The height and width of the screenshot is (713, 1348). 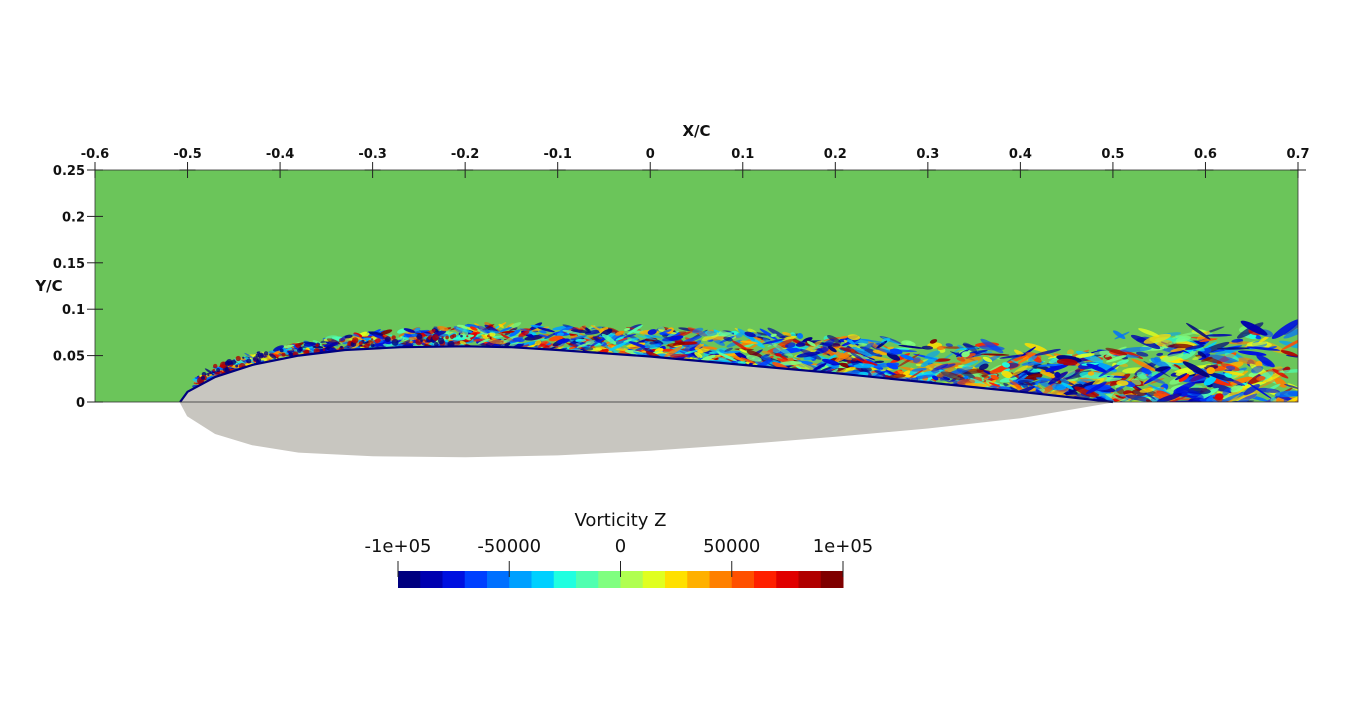 I want to click on airfoil-wall-vorticity-layer, so click(x=646, y=374).